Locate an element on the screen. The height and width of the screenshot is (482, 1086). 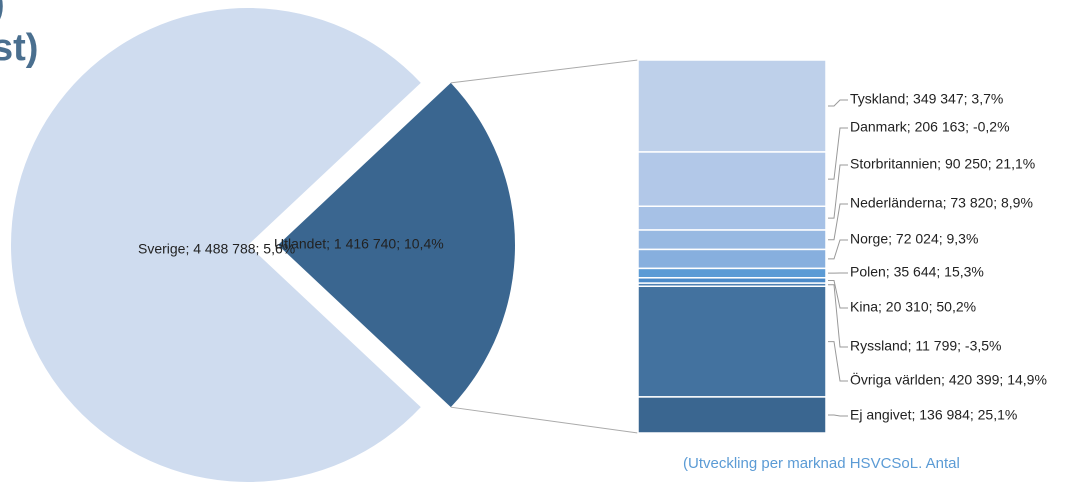
bar-label: Övriga världen; 420 399; 14,9% is located at coordinates (948, 379).